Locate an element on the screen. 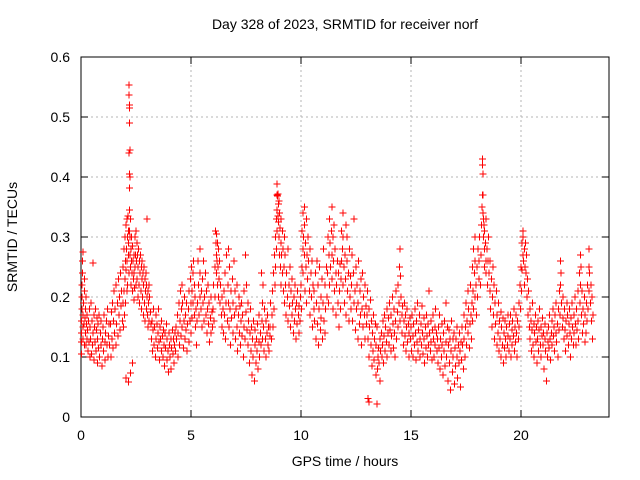  y-tick-label: 0.1 is located at coordinates (61, 357).